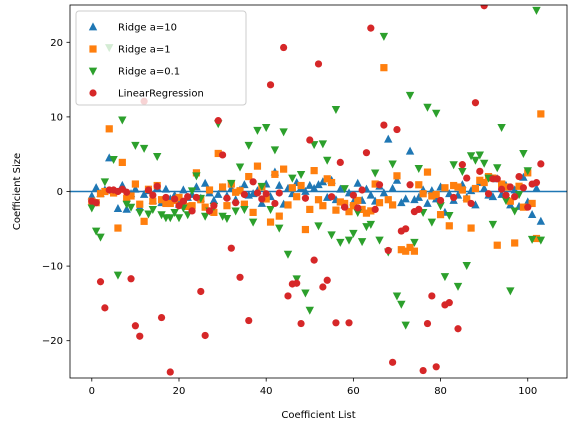 Image resolution: width=574 pixels, height=432 pixels. Describe the element at coordinates (56, 43) in the screenshot. I see `y-tick-label: 20` at that location.